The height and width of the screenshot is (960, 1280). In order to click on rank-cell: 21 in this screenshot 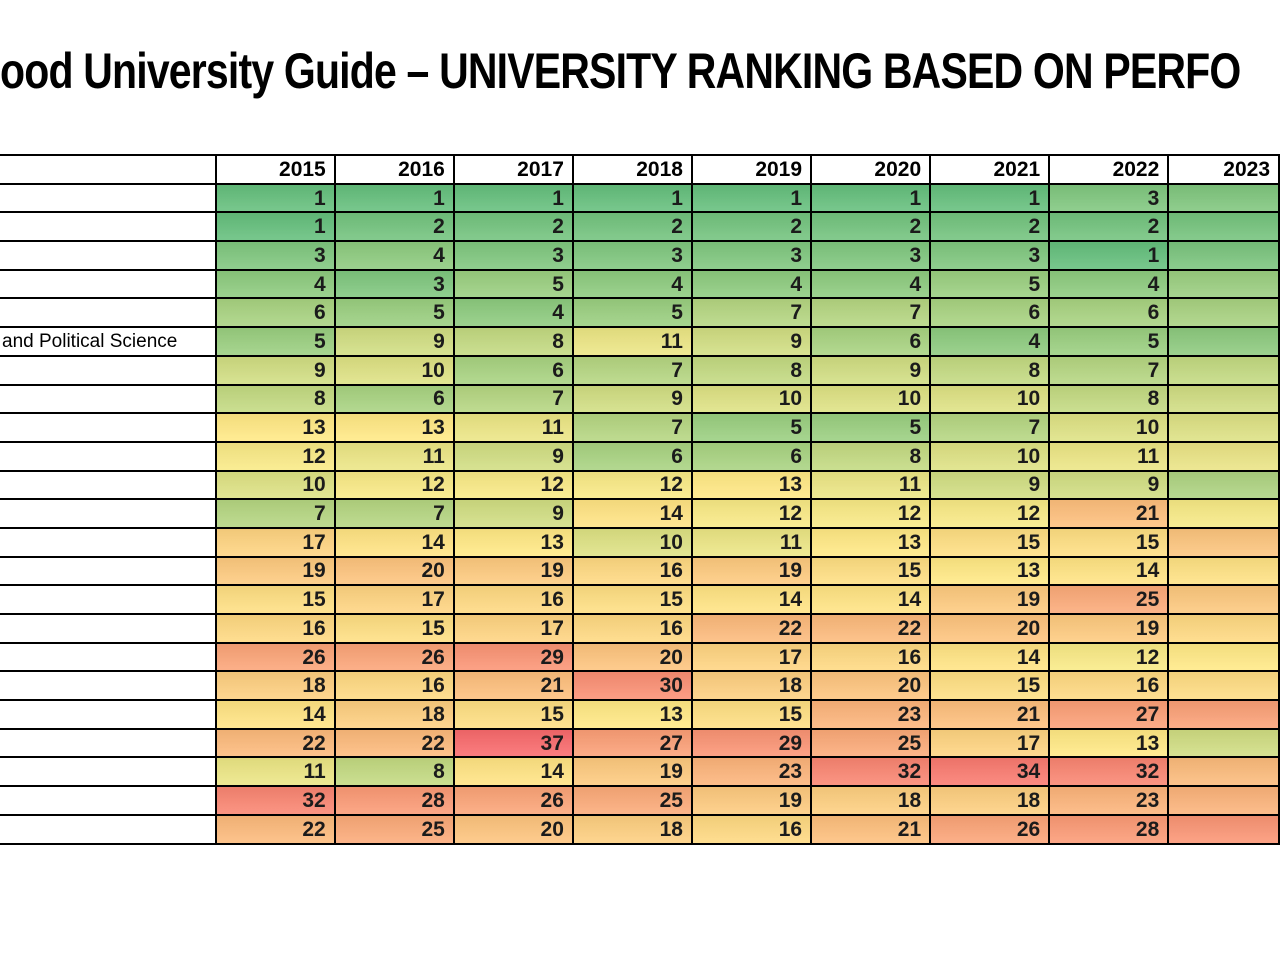, I will do `click(513, 686)`.